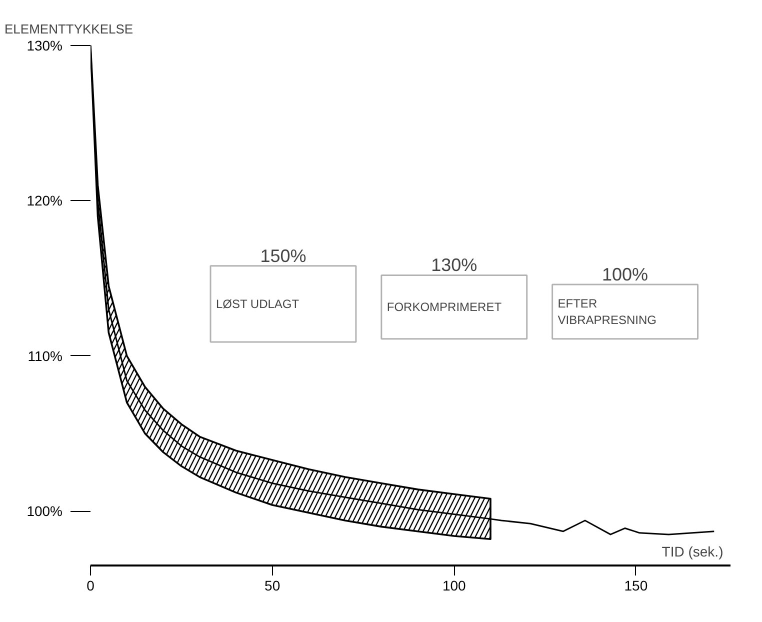 The image size is (762, 622). Describe the element at coordinates (283, 256) in the screenshot. I see `annotation: 150%` at that location.